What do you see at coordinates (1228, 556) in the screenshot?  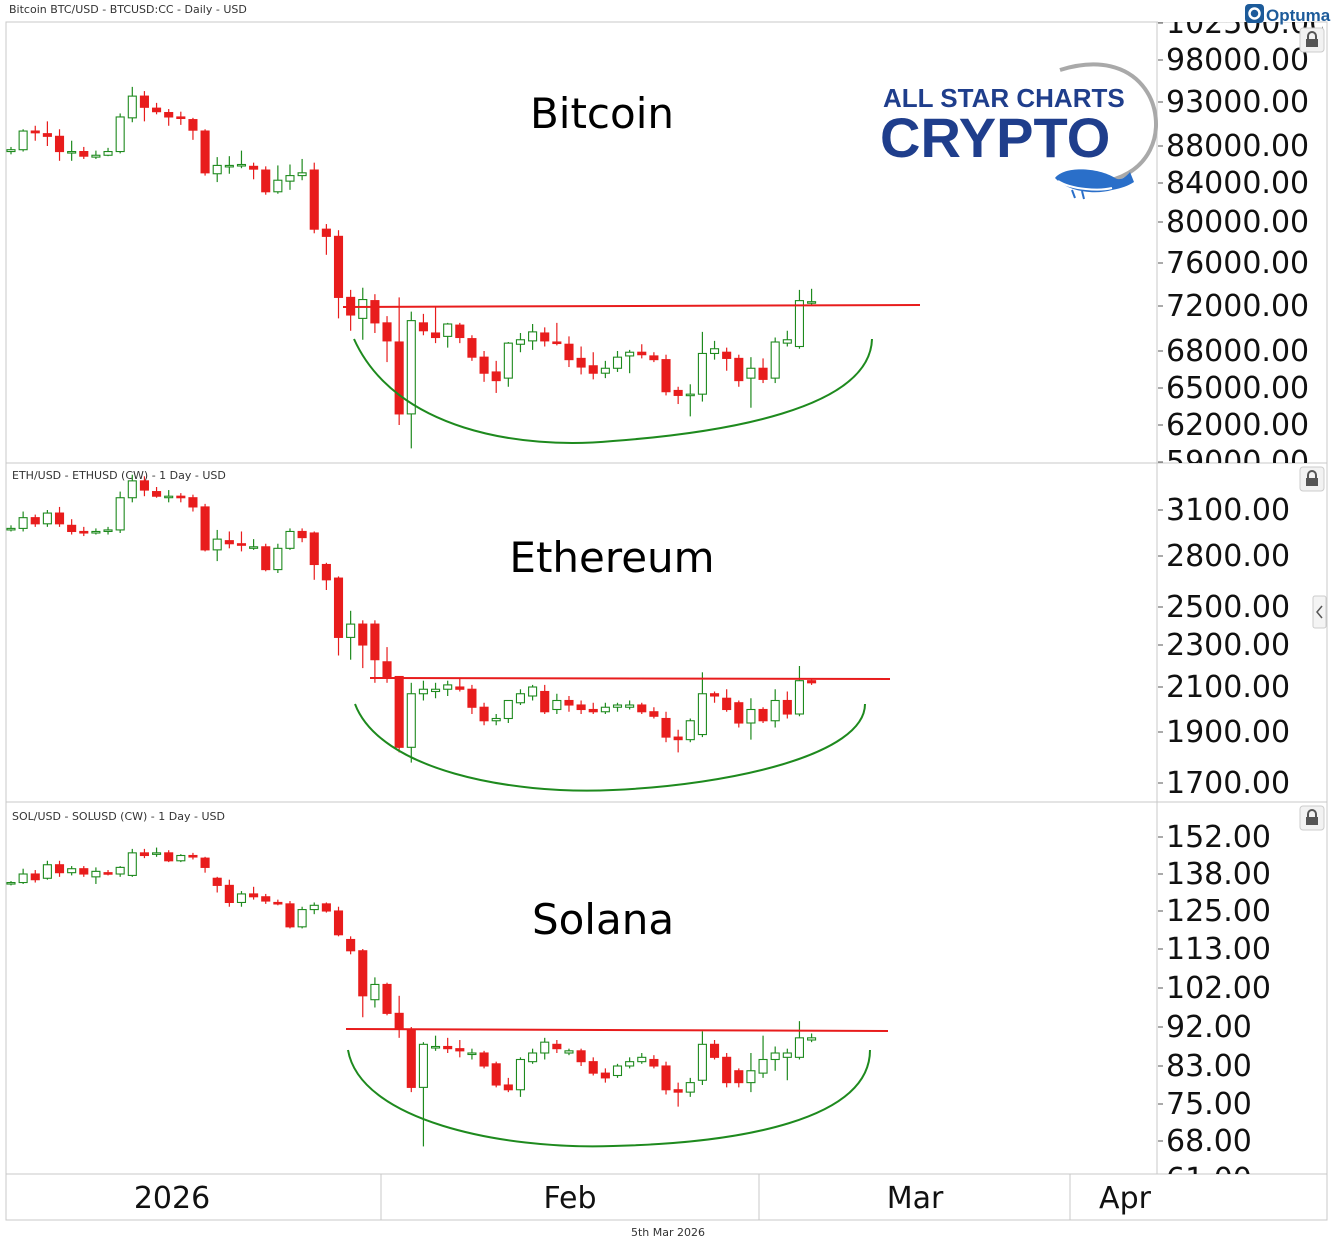 I see `y-tick-label: 2800.00` at bounding box center [1228, 556].